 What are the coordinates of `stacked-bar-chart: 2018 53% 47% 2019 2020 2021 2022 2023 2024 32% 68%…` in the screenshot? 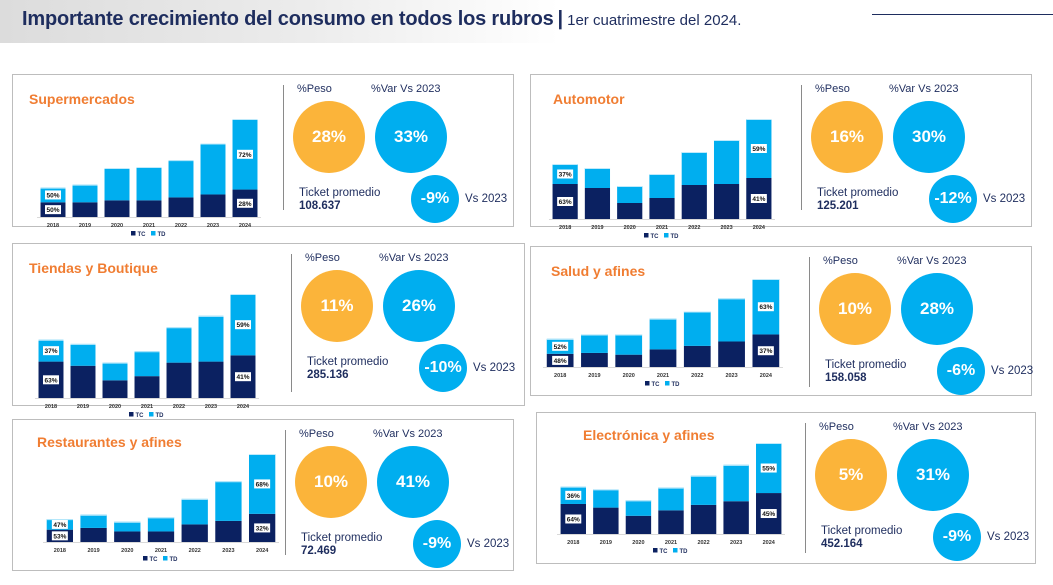 It's located at (161, 506).